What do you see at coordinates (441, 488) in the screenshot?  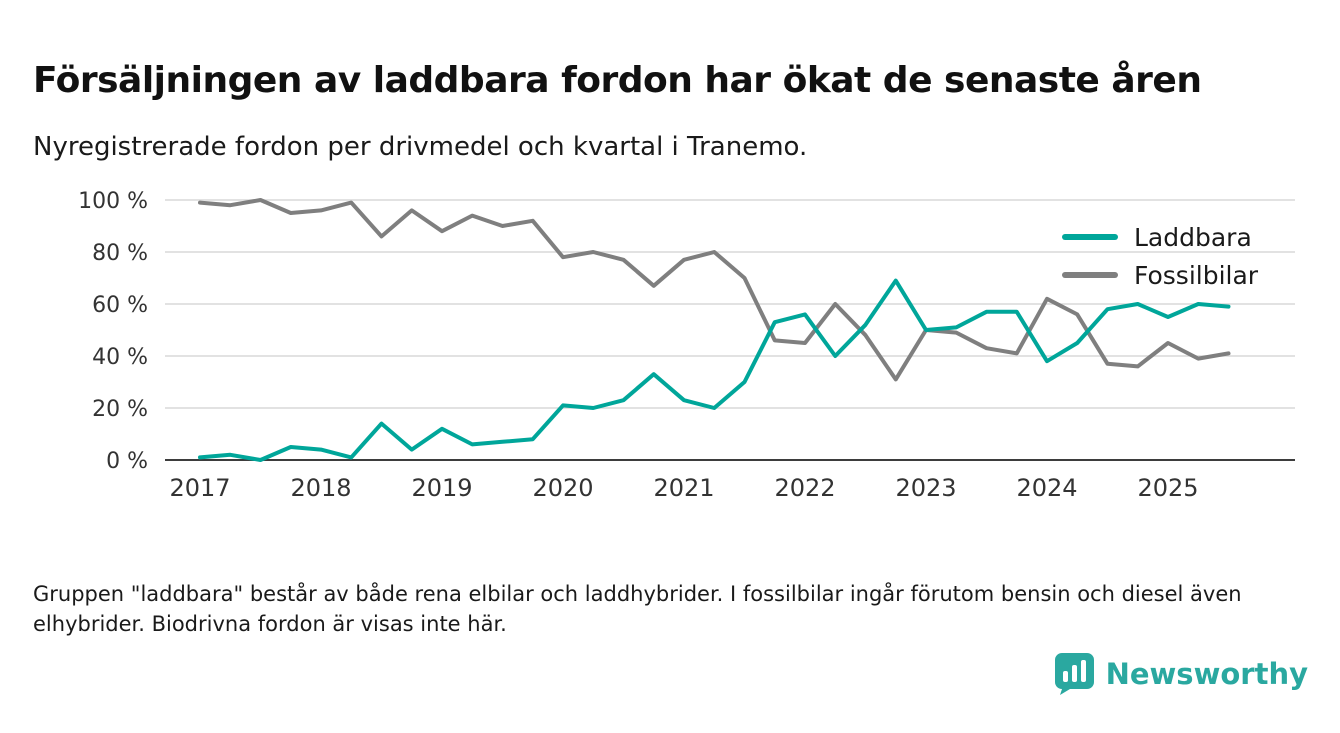 I see `svg-text: 2019` at bounding box center [441, 488].